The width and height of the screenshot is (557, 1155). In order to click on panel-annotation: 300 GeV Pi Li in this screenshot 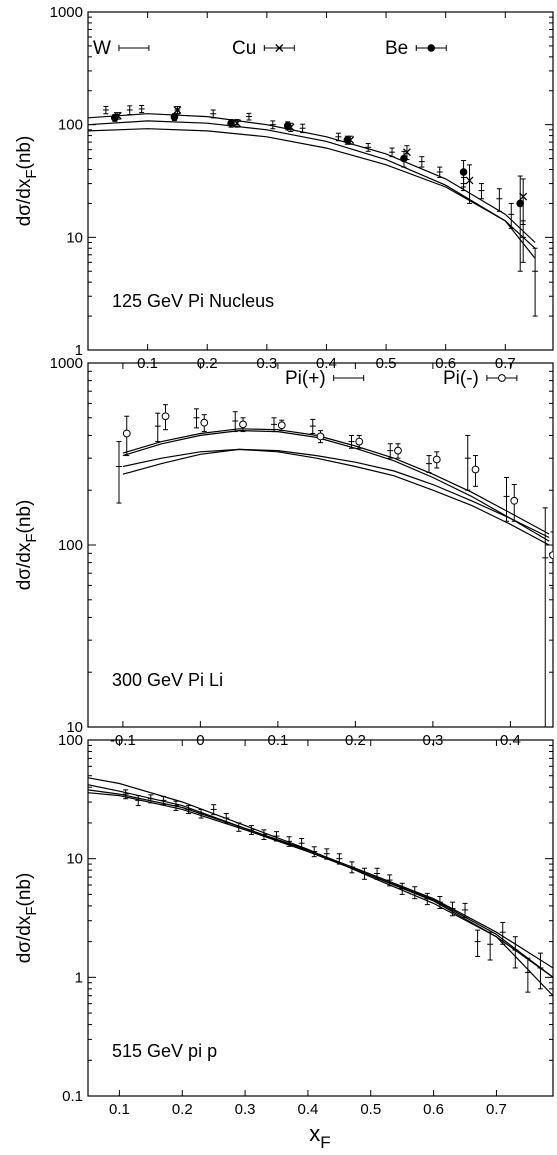, I will do `click(167, 680)`.